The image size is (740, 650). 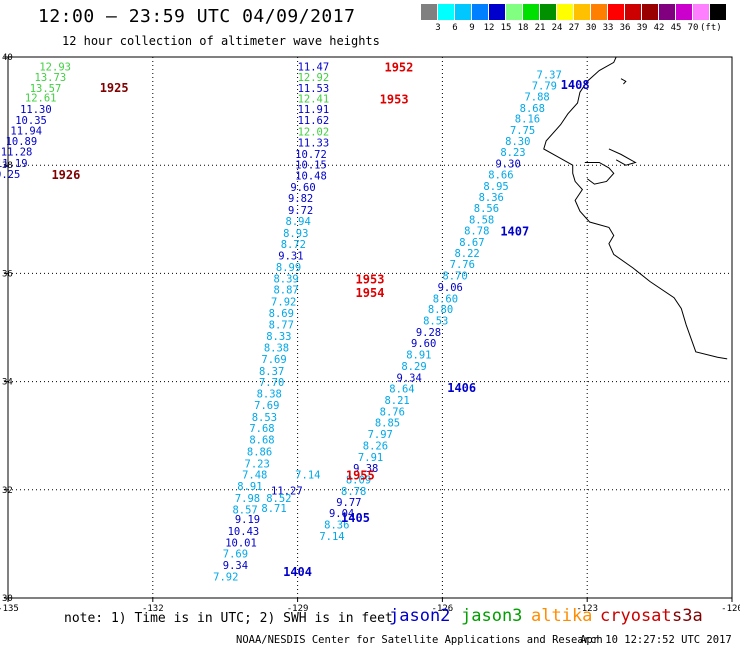 What do you see at coordinates (261, 429) in the screenshot?
I see `wave-height-label: 7.68` at bounding box center [261, 429].